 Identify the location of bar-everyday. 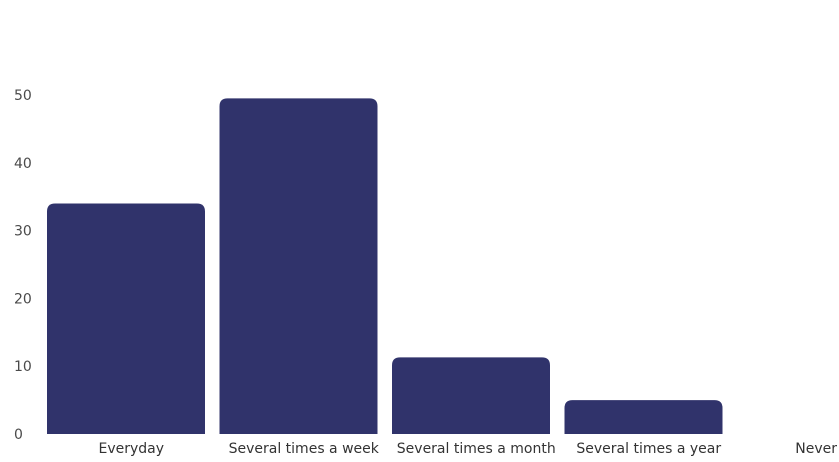
(126, 318).